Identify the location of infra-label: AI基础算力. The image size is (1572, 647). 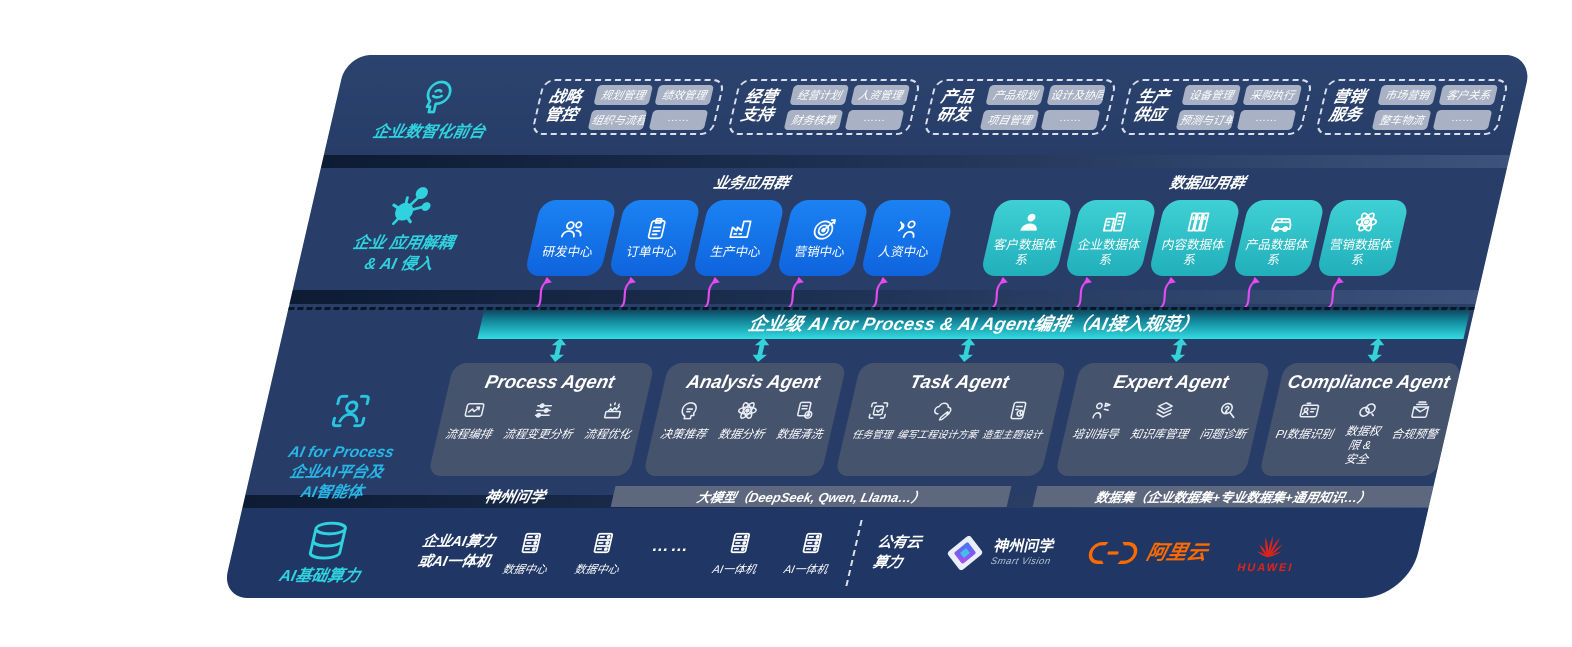
(319, 576).